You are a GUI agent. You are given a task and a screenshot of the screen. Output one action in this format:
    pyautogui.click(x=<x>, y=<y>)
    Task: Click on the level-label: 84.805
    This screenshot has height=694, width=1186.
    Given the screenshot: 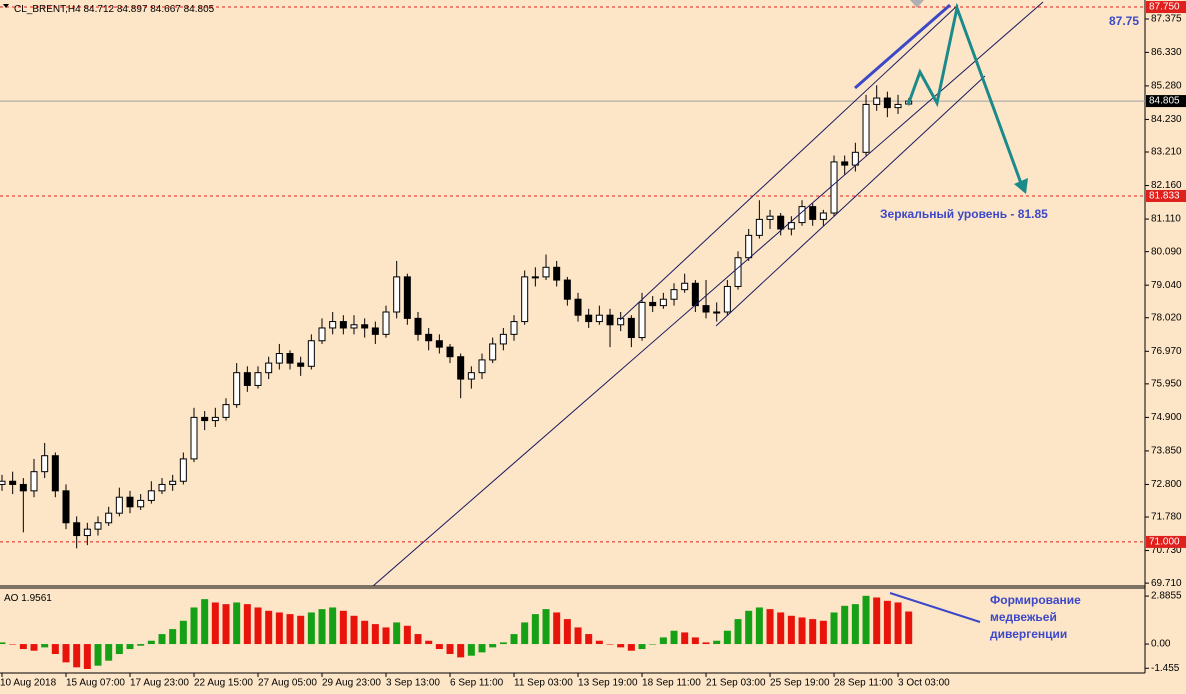 What is the action you would take?
    pyautogui.click(x=1164, y=101)
    